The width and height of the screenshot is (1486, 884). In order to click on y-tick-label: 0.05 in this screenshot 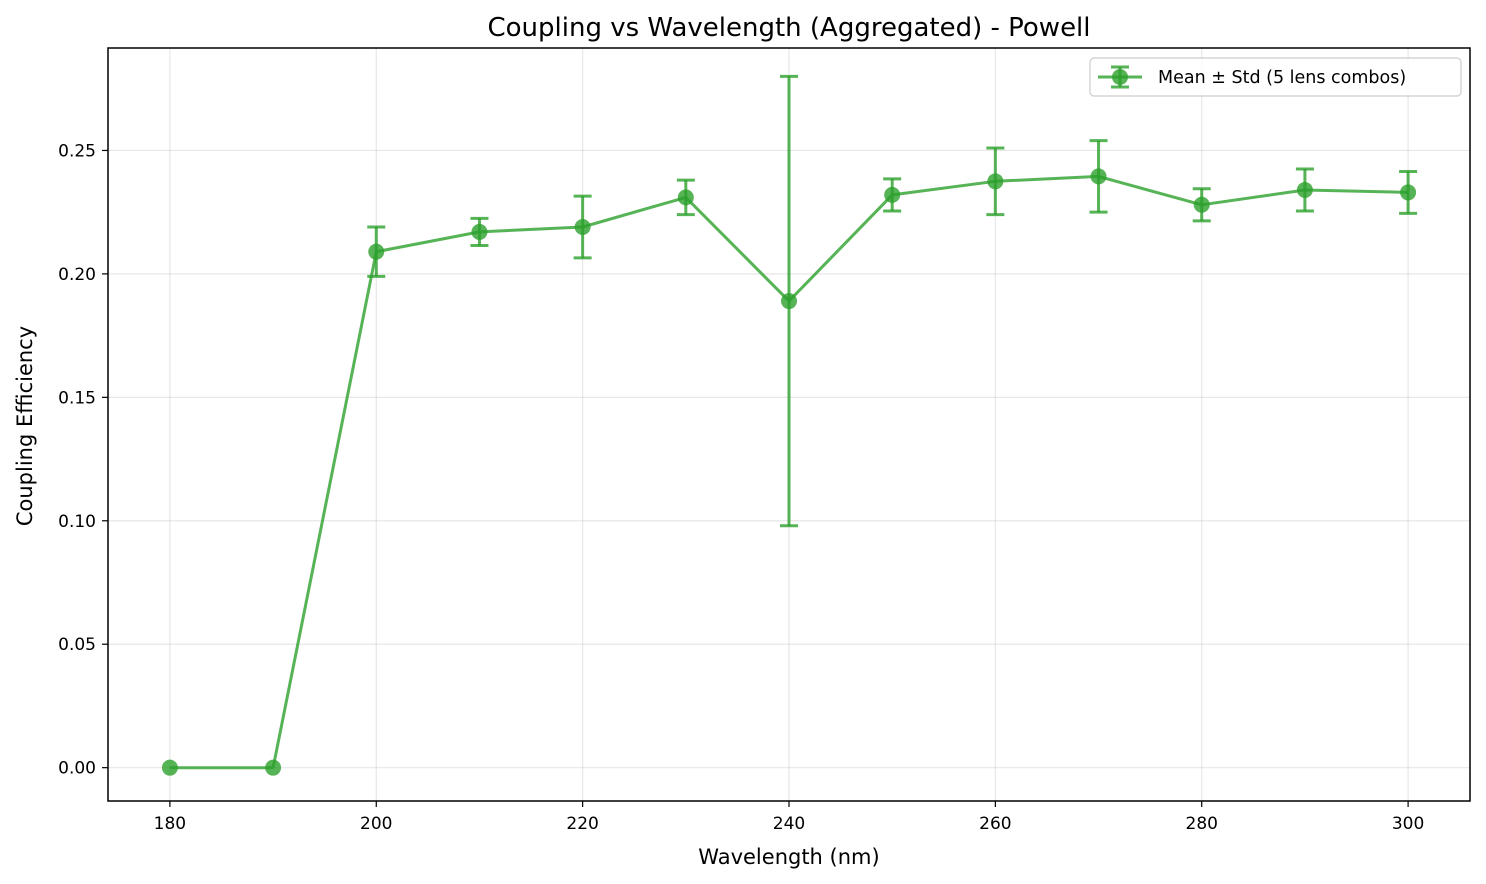, I will do `click(77, 645)`.